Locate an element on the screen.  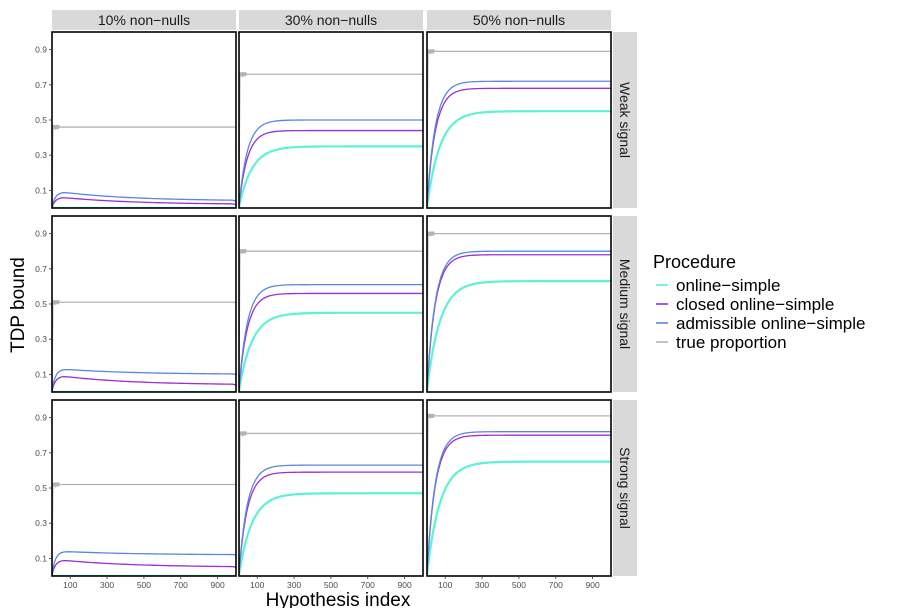
strip-col-3-bg is located at coordinates (519, 20).